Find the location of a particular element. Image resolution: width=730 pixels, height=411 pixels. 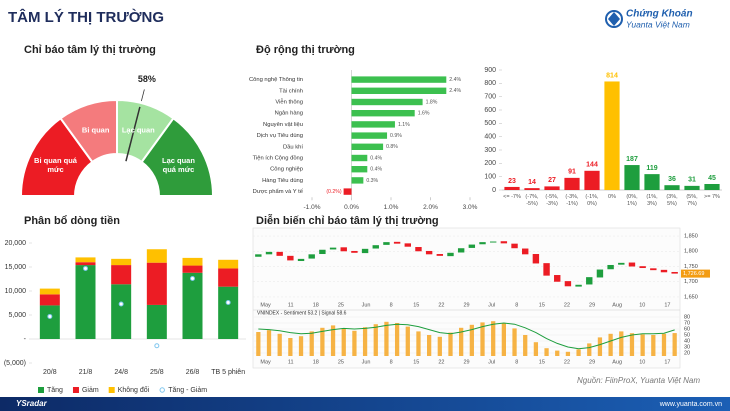

indicator-tick-label: 30 is located at coordinates (687, 347).